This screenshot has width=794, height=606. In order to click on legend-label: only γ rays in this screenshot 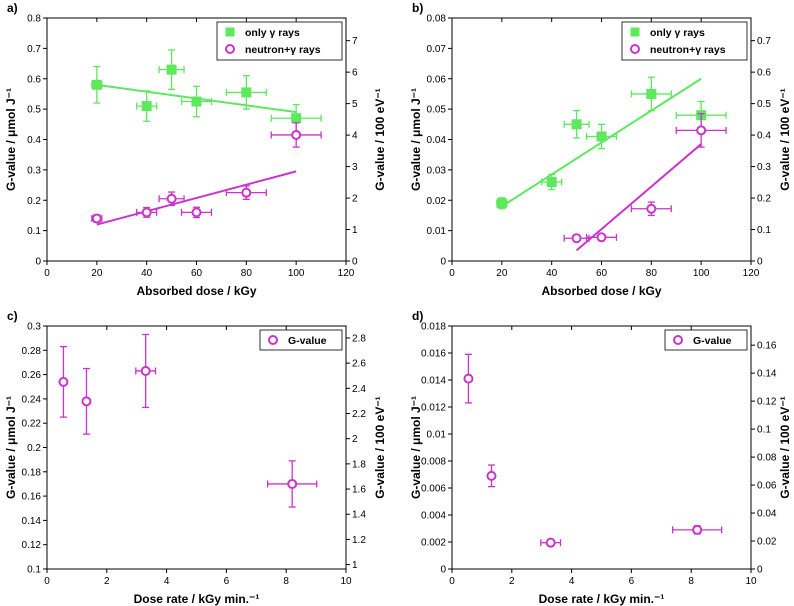, I will do `click(272, 33)`.